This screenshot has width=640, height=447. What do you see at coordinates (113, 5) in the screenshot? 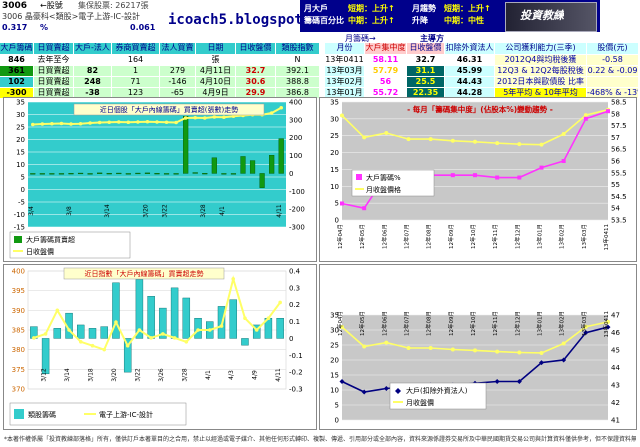
I see `holding-meta: 集保股票: 26217張` at bounding box center [113, 5].